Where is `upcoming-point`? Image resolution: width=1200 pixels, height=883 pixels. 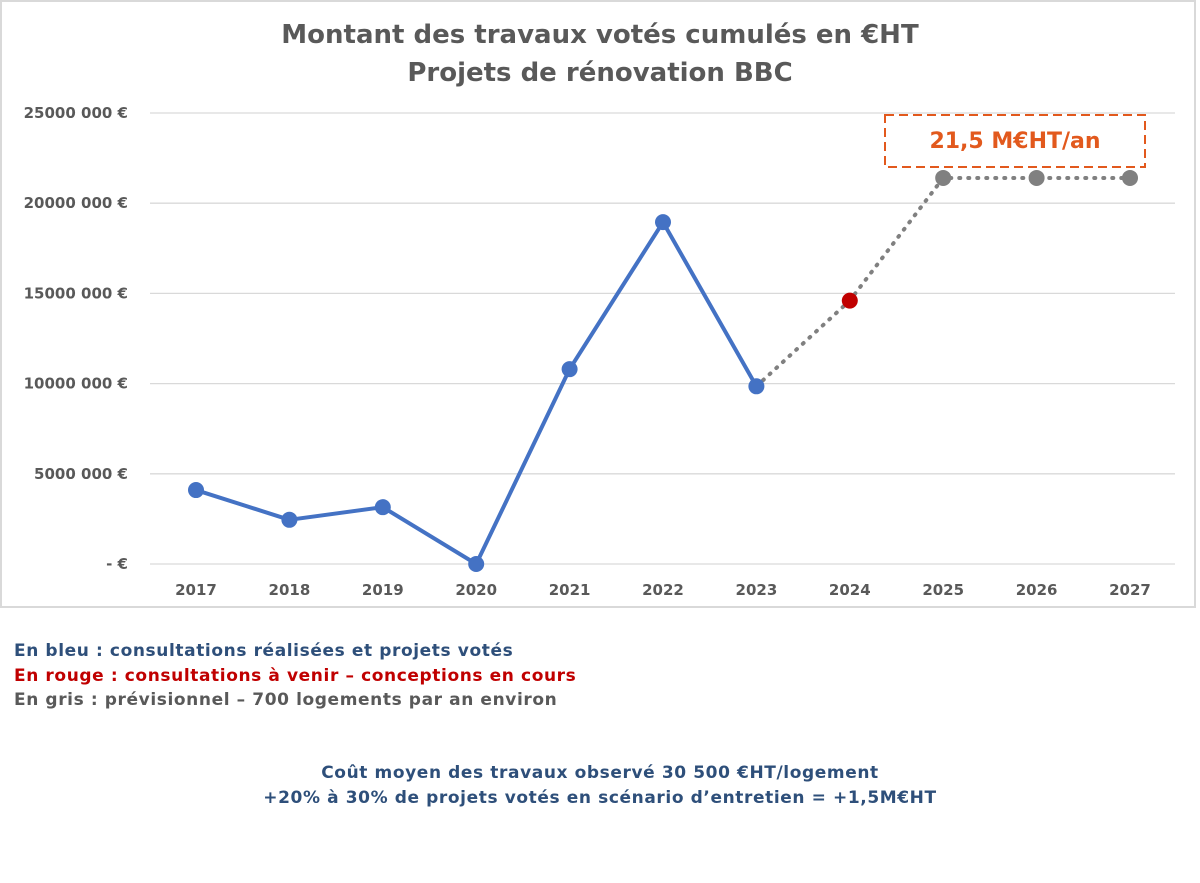 upcoming-point is located at coordinates (849, 300).